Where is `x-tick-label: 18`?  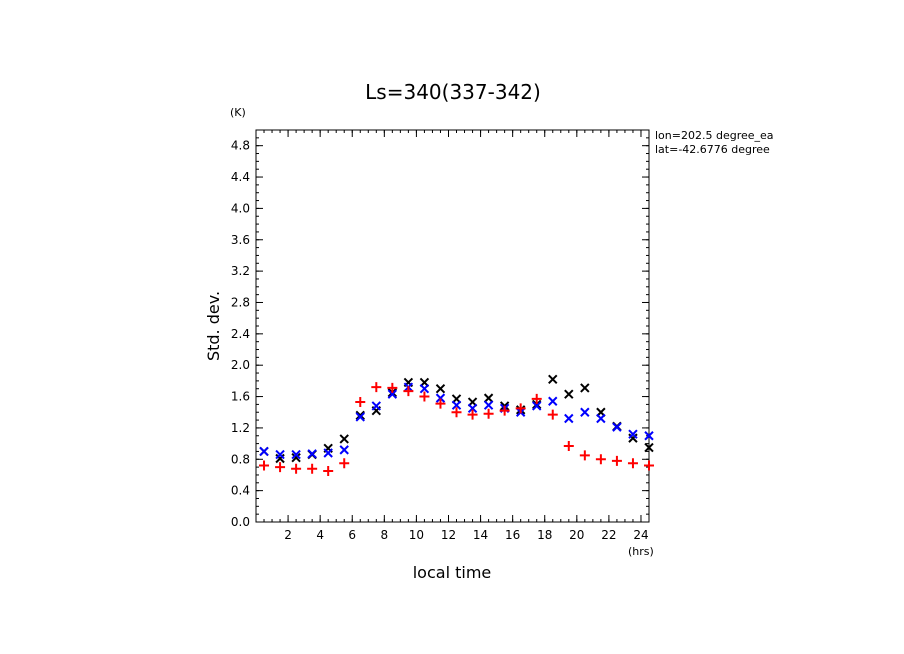
x-tick-label: 18 is located at coordinates (544, 535).